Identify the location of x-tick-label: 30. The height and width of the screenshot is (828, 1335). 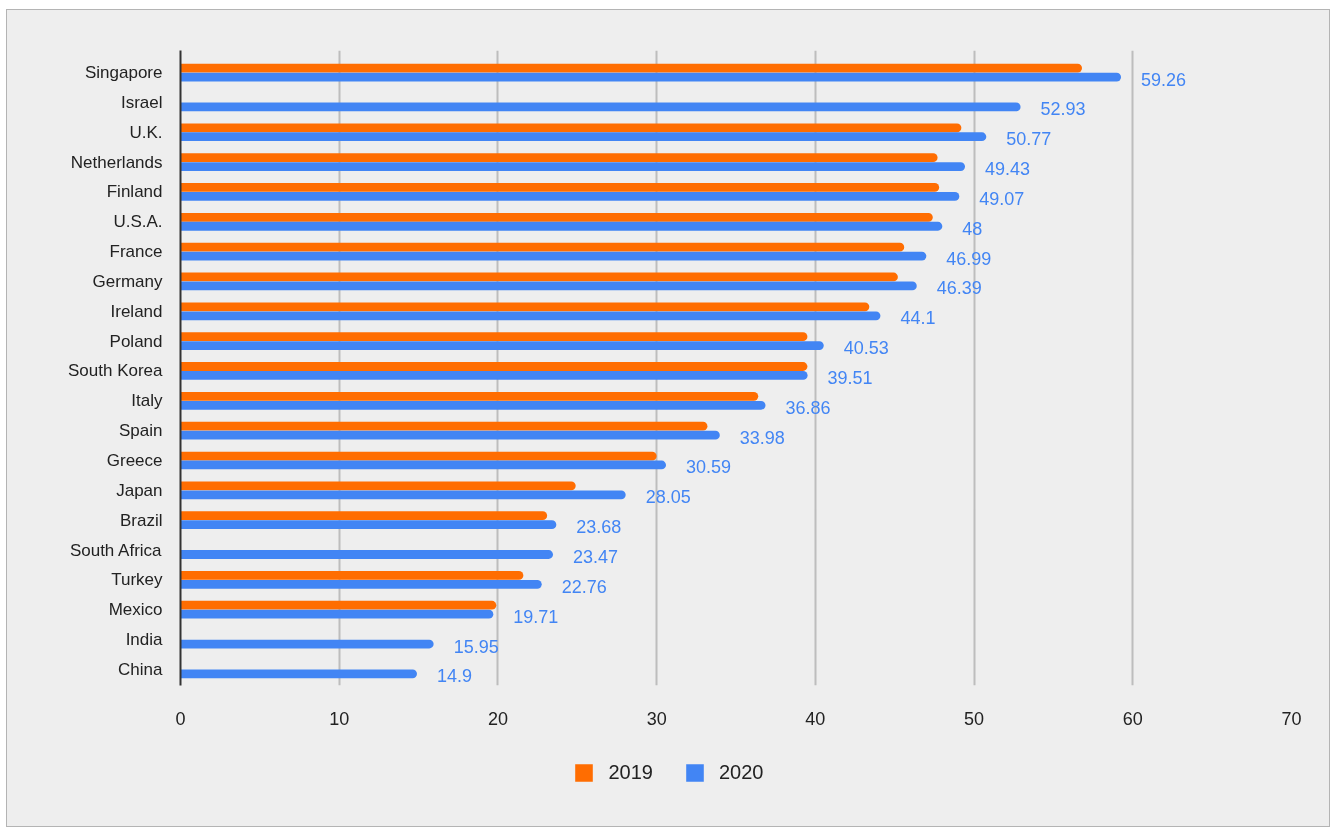
(656, 718).